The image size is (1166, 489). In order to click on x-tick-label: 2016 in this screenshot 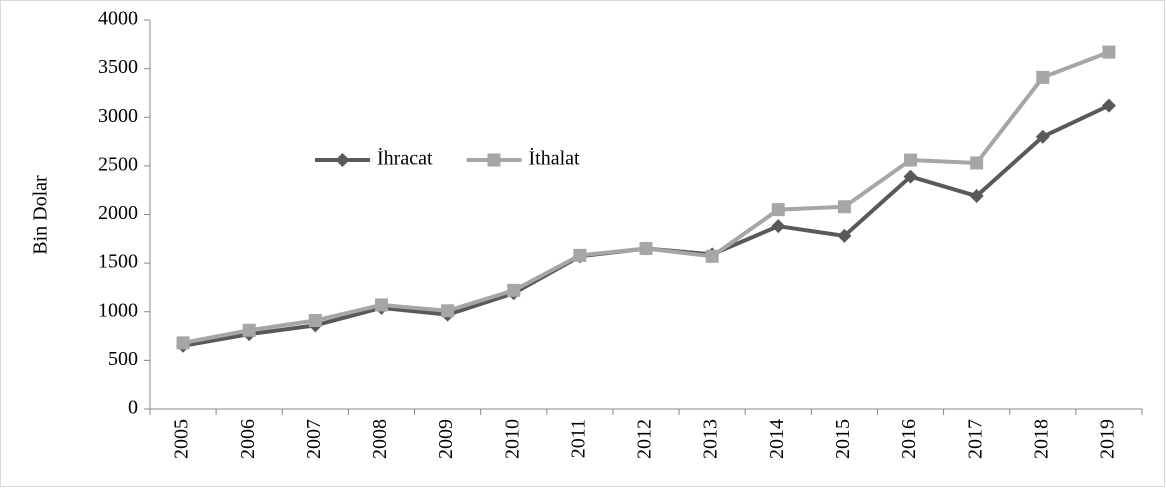, I will do `click(909, 439)`.